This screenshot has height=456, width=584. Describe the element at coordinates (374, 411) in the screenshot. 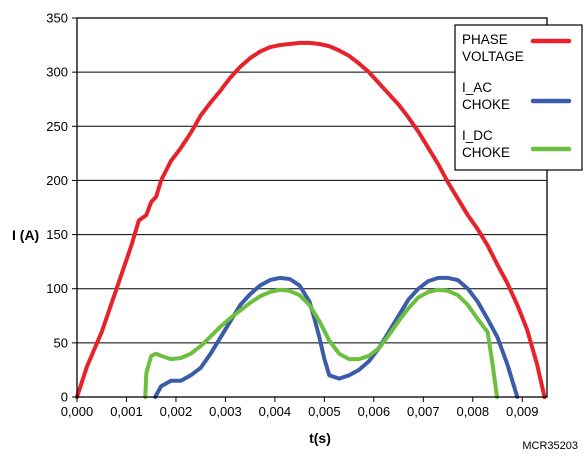

I see `x-tick-label: 0,006` at that location.